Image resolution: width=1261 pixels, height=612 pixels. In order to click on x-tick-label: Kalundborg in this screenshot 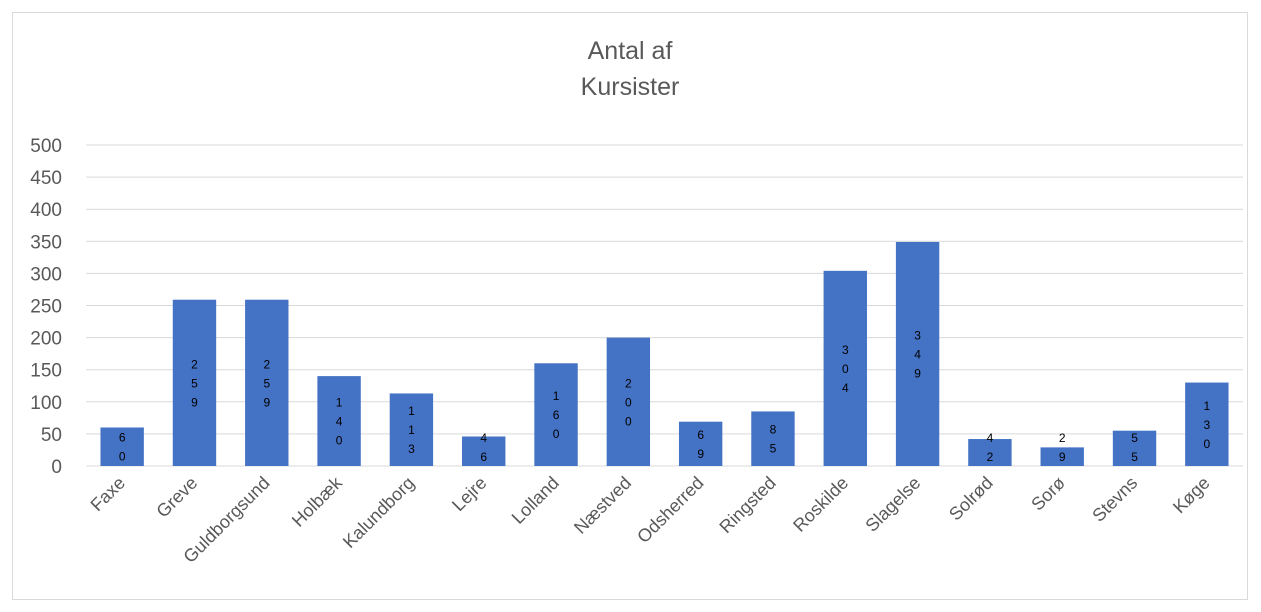, I will do `click(378, 512)`.